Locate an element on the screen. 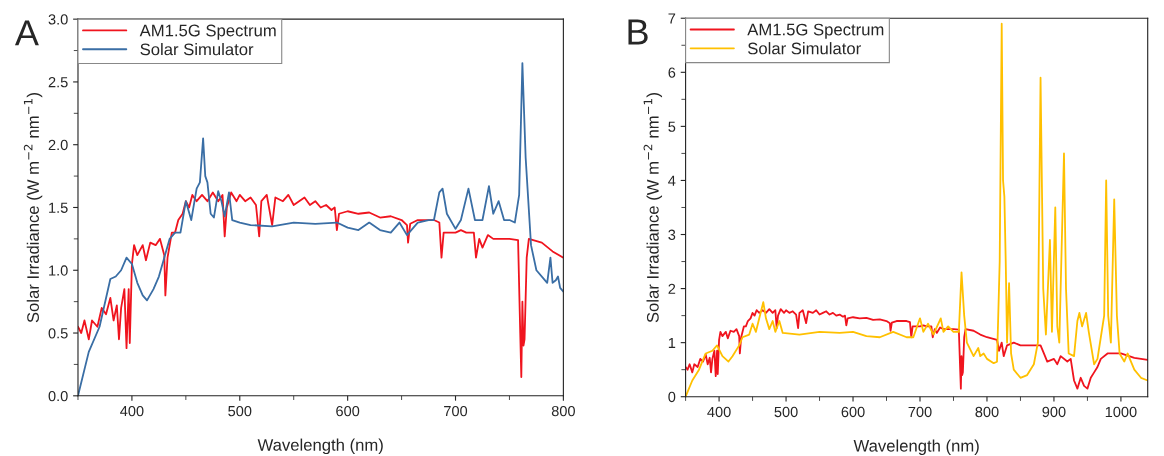 The height and width of the screenshot is (456, 1164). chart-title: A is located at coordinates (26, 33).